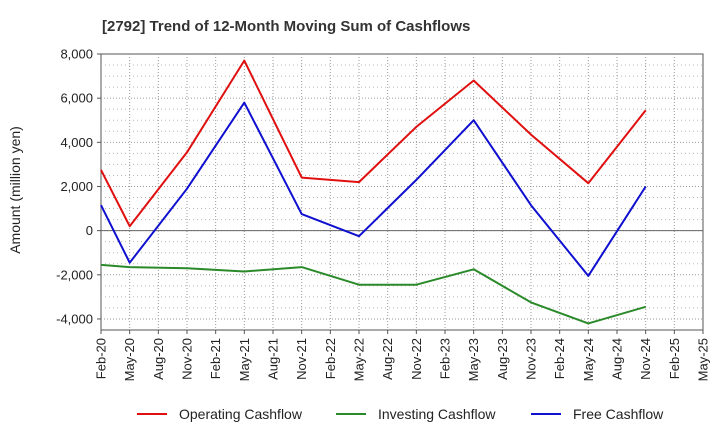  What do you see at coordinates (244, 359) in the screenshot?
I see `x-tick-label: May-21` at bounding box center [244, 359].